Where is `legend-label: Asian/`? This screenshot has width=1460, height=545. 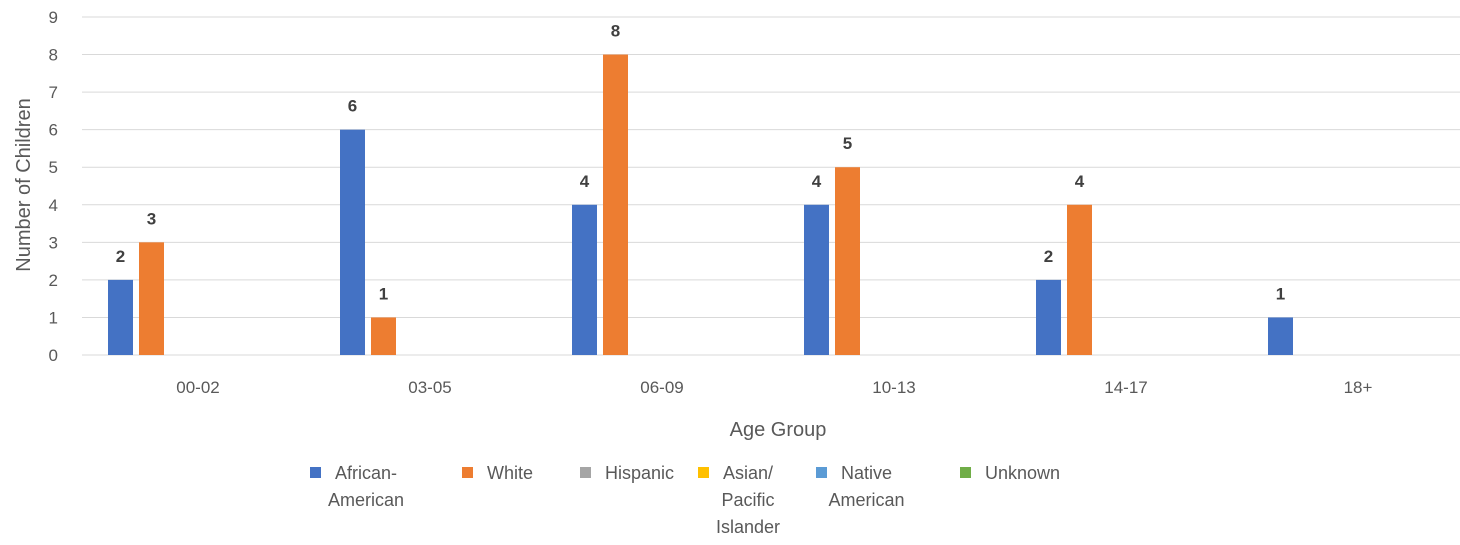
legend-label: Asian/ is located at coordinates (748, 473).